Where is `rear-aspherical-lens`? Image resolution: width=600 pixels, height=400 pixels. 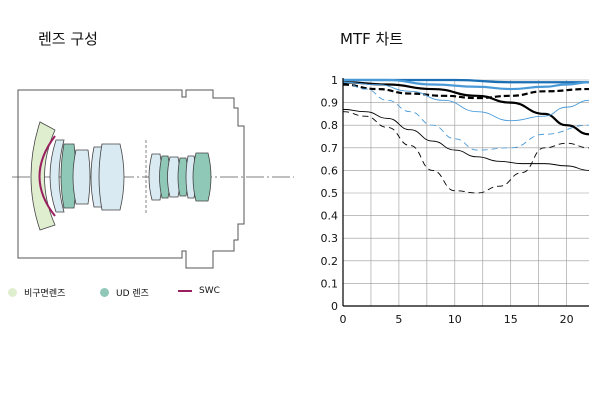 rear-aspherical-lens is located at coordinates (202, 177).